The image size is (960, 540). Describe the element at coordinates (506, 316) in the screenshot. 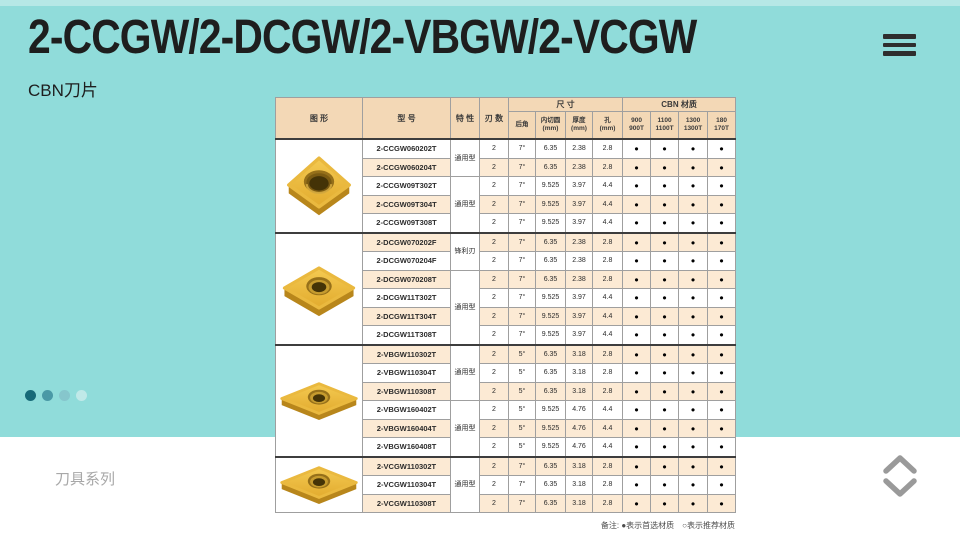

I see `table-row: 2-DCGW11T304T 2 7° 9.525 3.97 4.4 ● ● ● ●` at that location.